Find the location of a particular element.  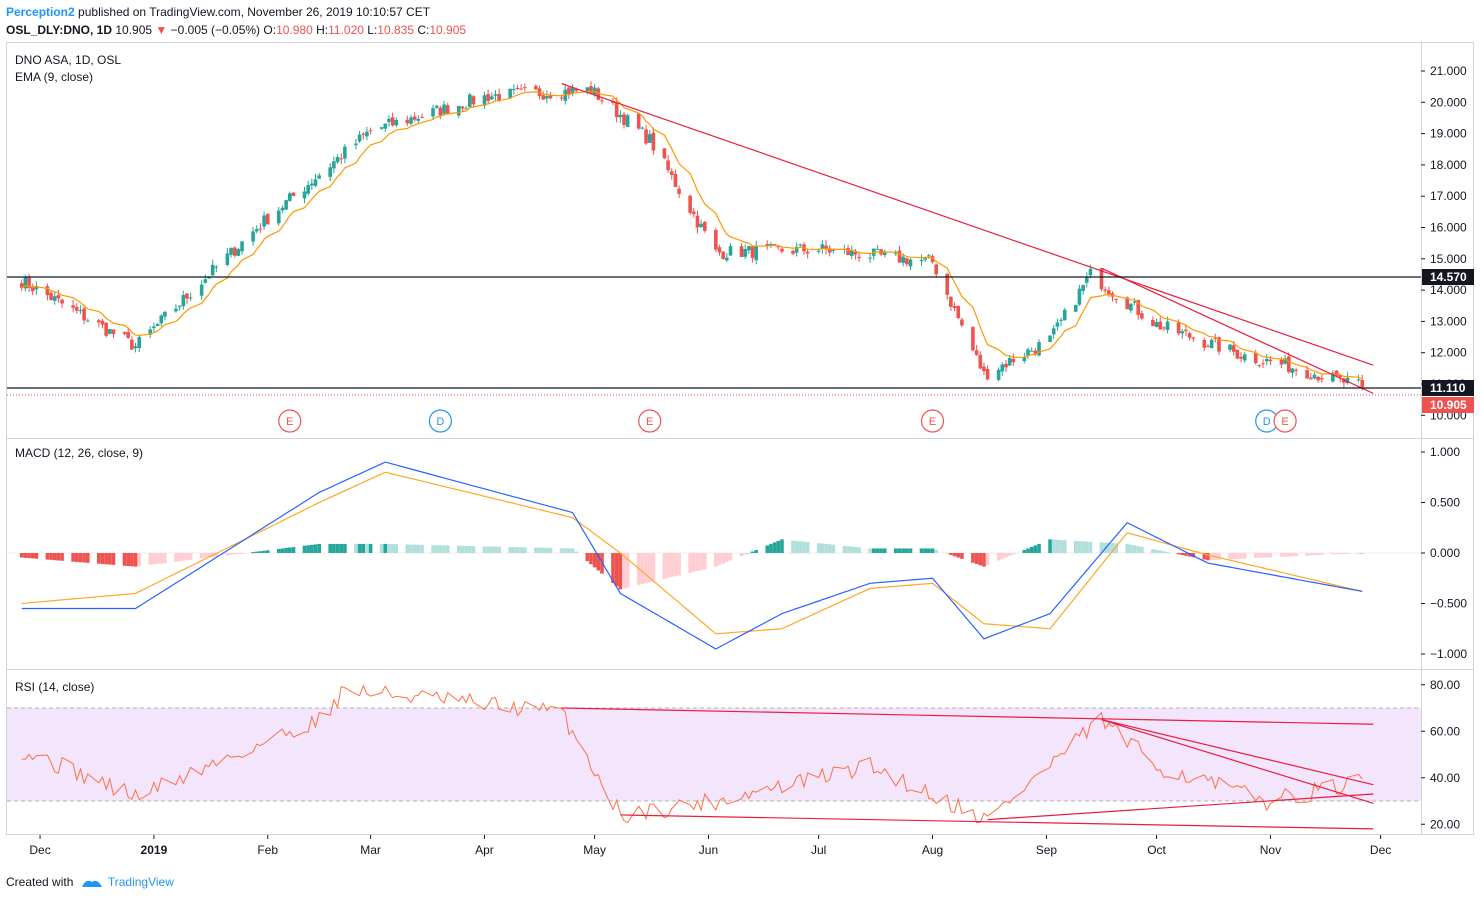

macd-legend: MACD (12, 26, close, 9) is located at coordinates (79, 453).